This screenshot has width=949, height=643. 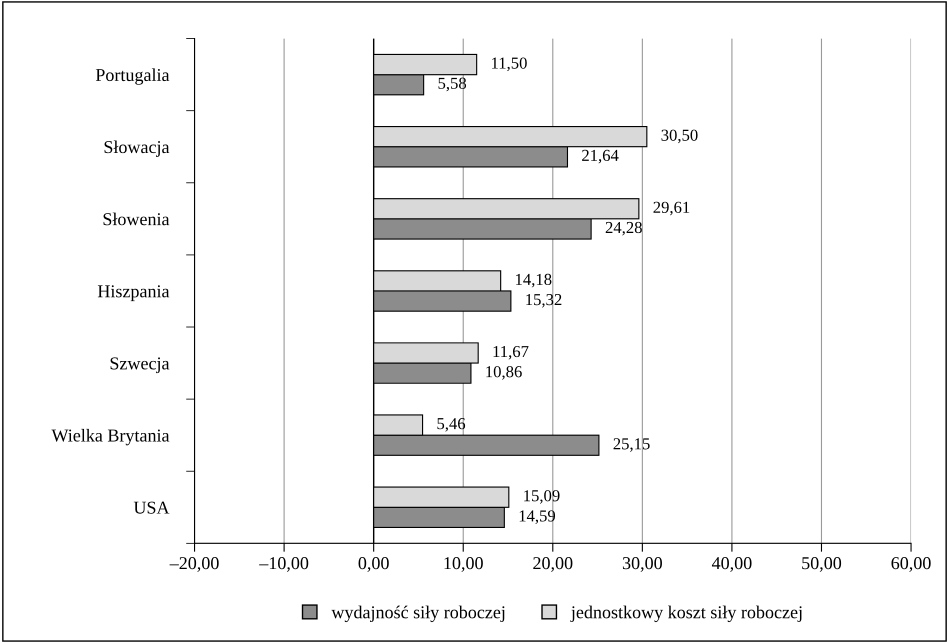 What do you see at coordinates (544, 301) in the screenshot?
I see `data-label: 15,32` at bounding box center [544, 301].